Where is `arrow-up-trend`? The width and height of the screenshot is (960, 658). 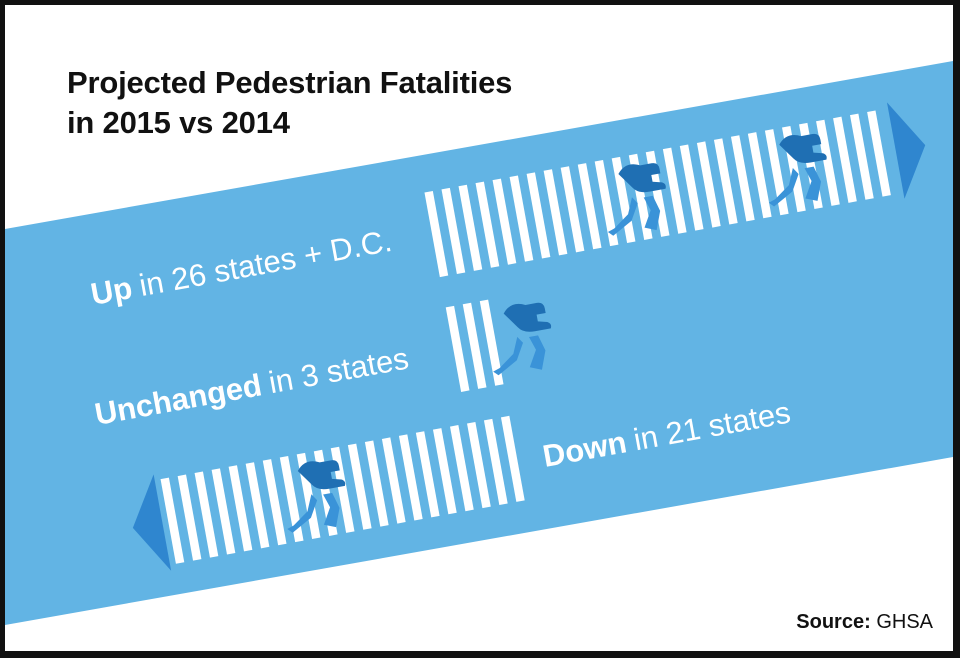 arrow-up-trend is located at coordinates (906, 150).